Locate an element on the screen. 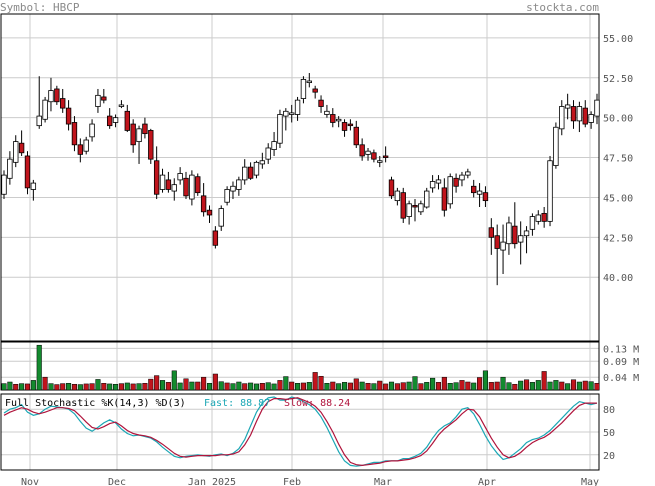  fast-stochastic-line is located at coordinates (300, 431).